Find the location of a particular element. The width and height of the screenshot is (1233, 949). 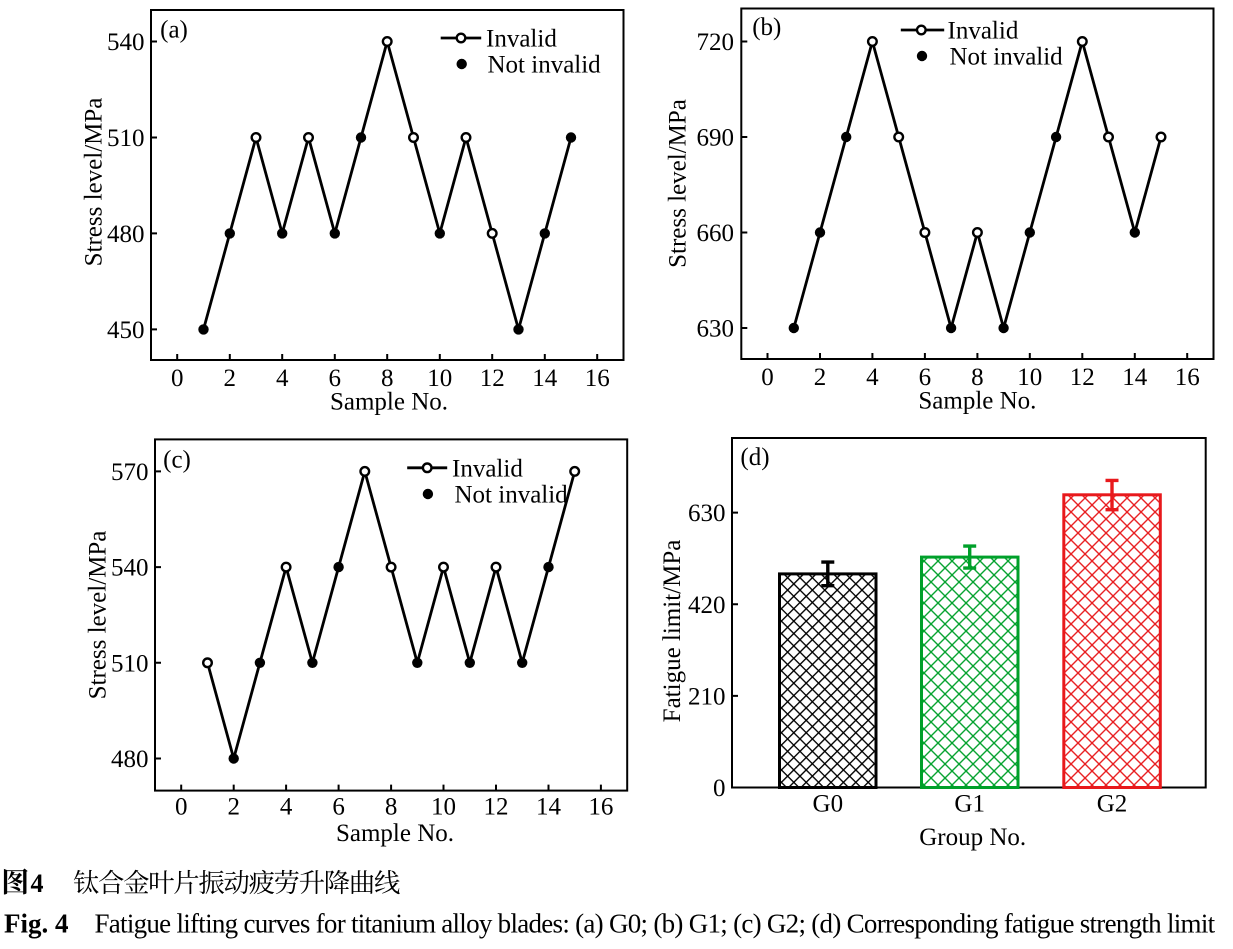

svg-text: Fig. 4 is located at coordinates (36, 924).